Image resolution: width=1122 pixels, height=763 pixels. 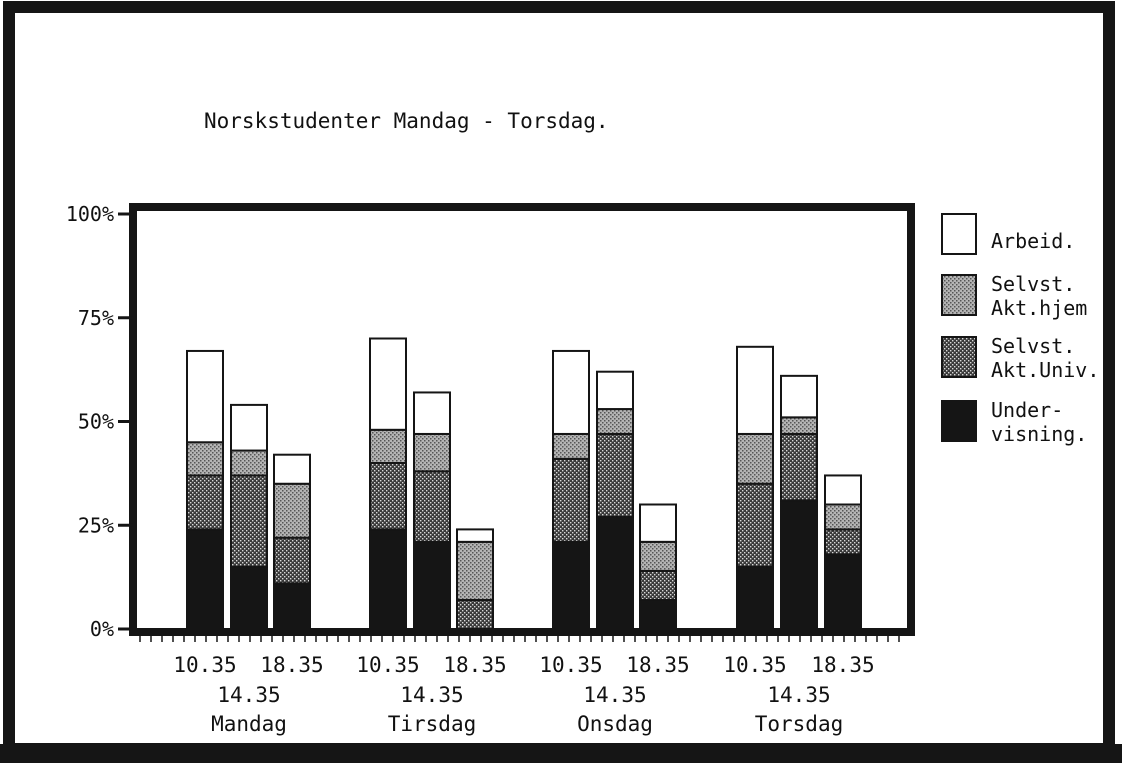 What do you see at coordinates (96, 422) in the screenshot?
I see `y-tick-label: 50%` at bounding box center [96, 422].